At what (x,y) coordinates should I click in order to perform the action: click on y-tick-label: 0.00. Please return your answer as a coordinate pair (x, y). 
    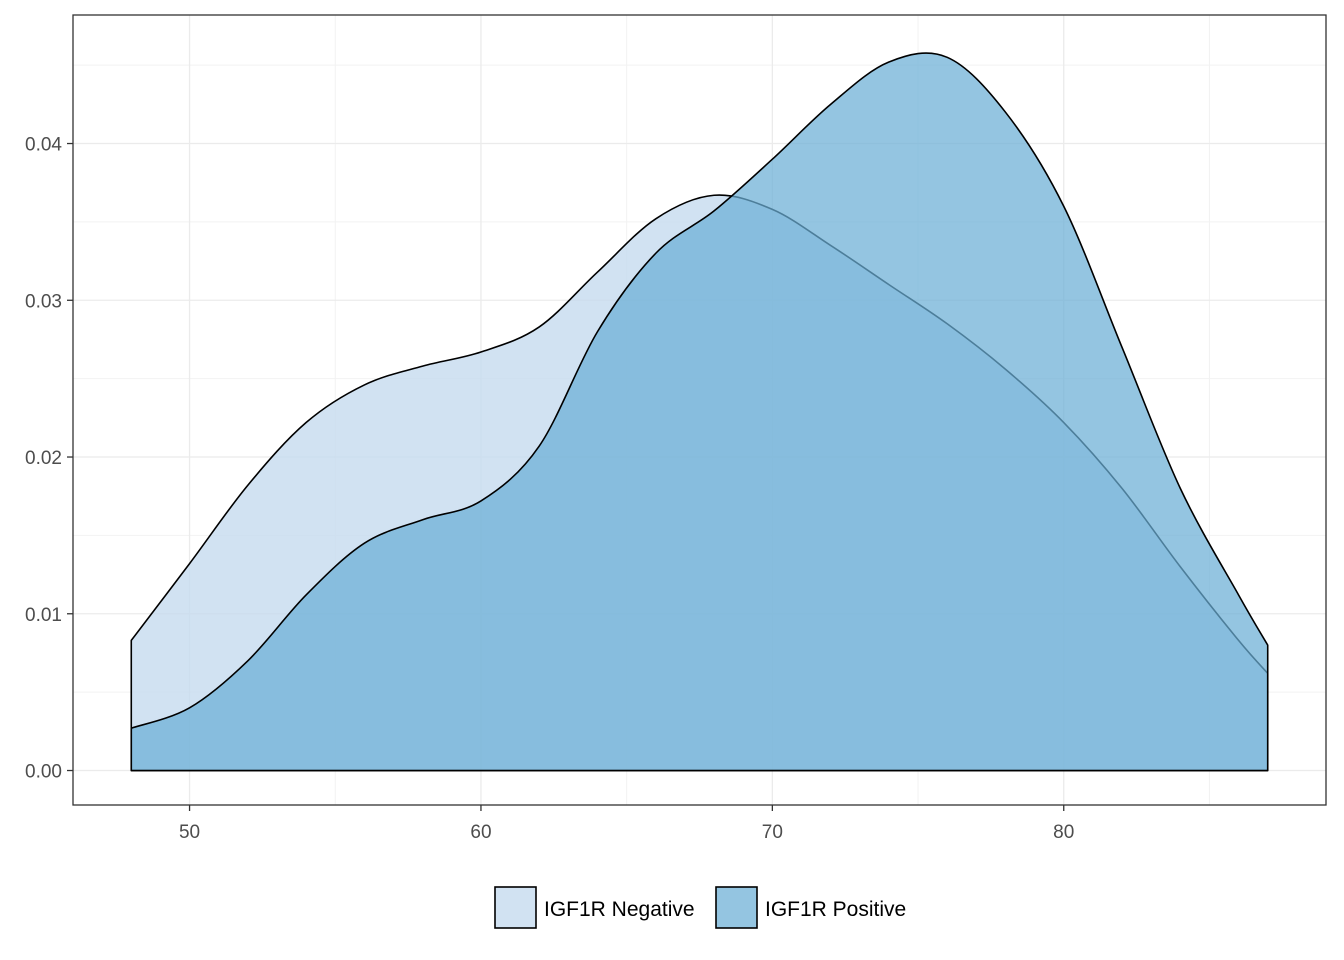
    Looking at the image, I should click on (43, 772).